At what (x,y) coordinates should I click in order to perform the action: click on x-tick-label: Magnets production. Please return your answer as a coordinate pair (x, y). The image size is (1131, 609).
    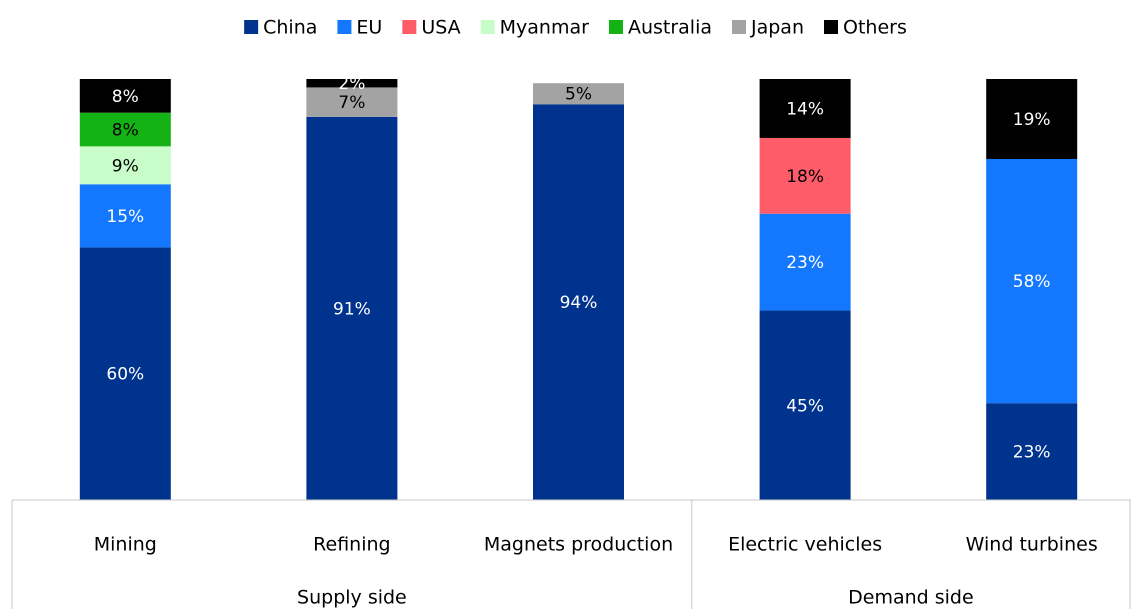
    Looking at the image, I should click on (578, 545).